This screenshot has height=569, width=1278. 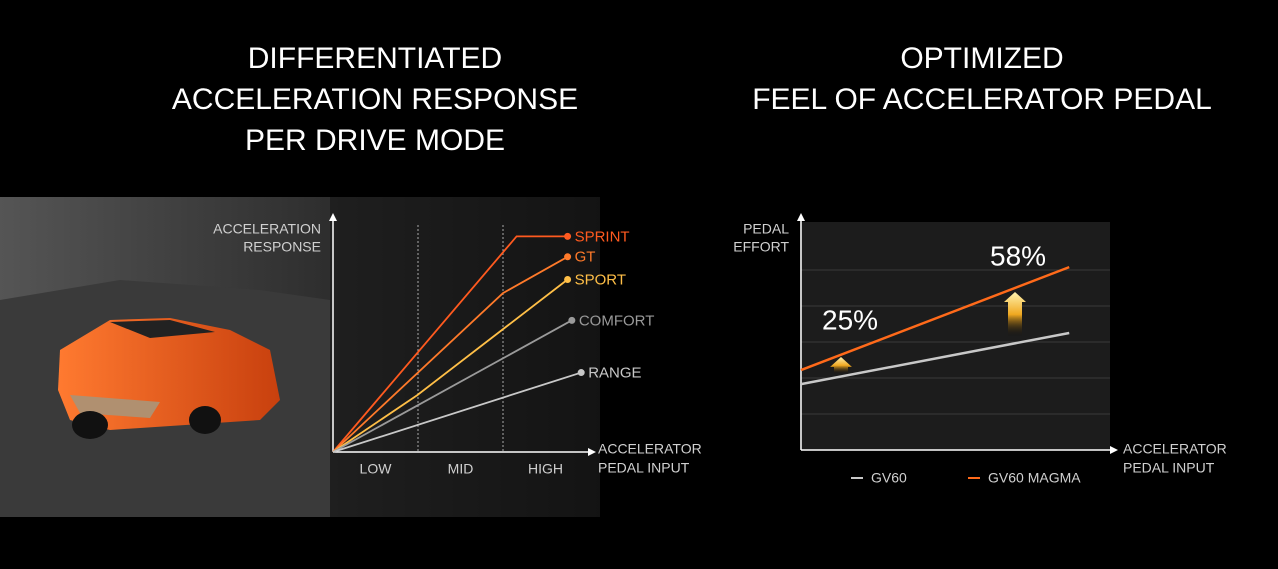 I want to click on plot-panel, so click(x=955, y=336).